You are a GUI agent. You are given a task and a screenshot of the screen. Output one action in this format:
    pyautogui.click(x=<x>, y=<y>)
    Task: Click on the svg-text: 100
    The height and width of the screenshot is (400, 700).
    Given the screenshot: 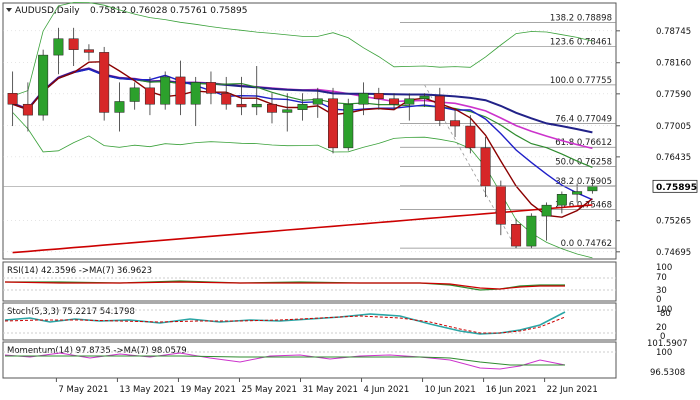 What is the action you would take?
    pyautogui.click(x=664, y=310)
    